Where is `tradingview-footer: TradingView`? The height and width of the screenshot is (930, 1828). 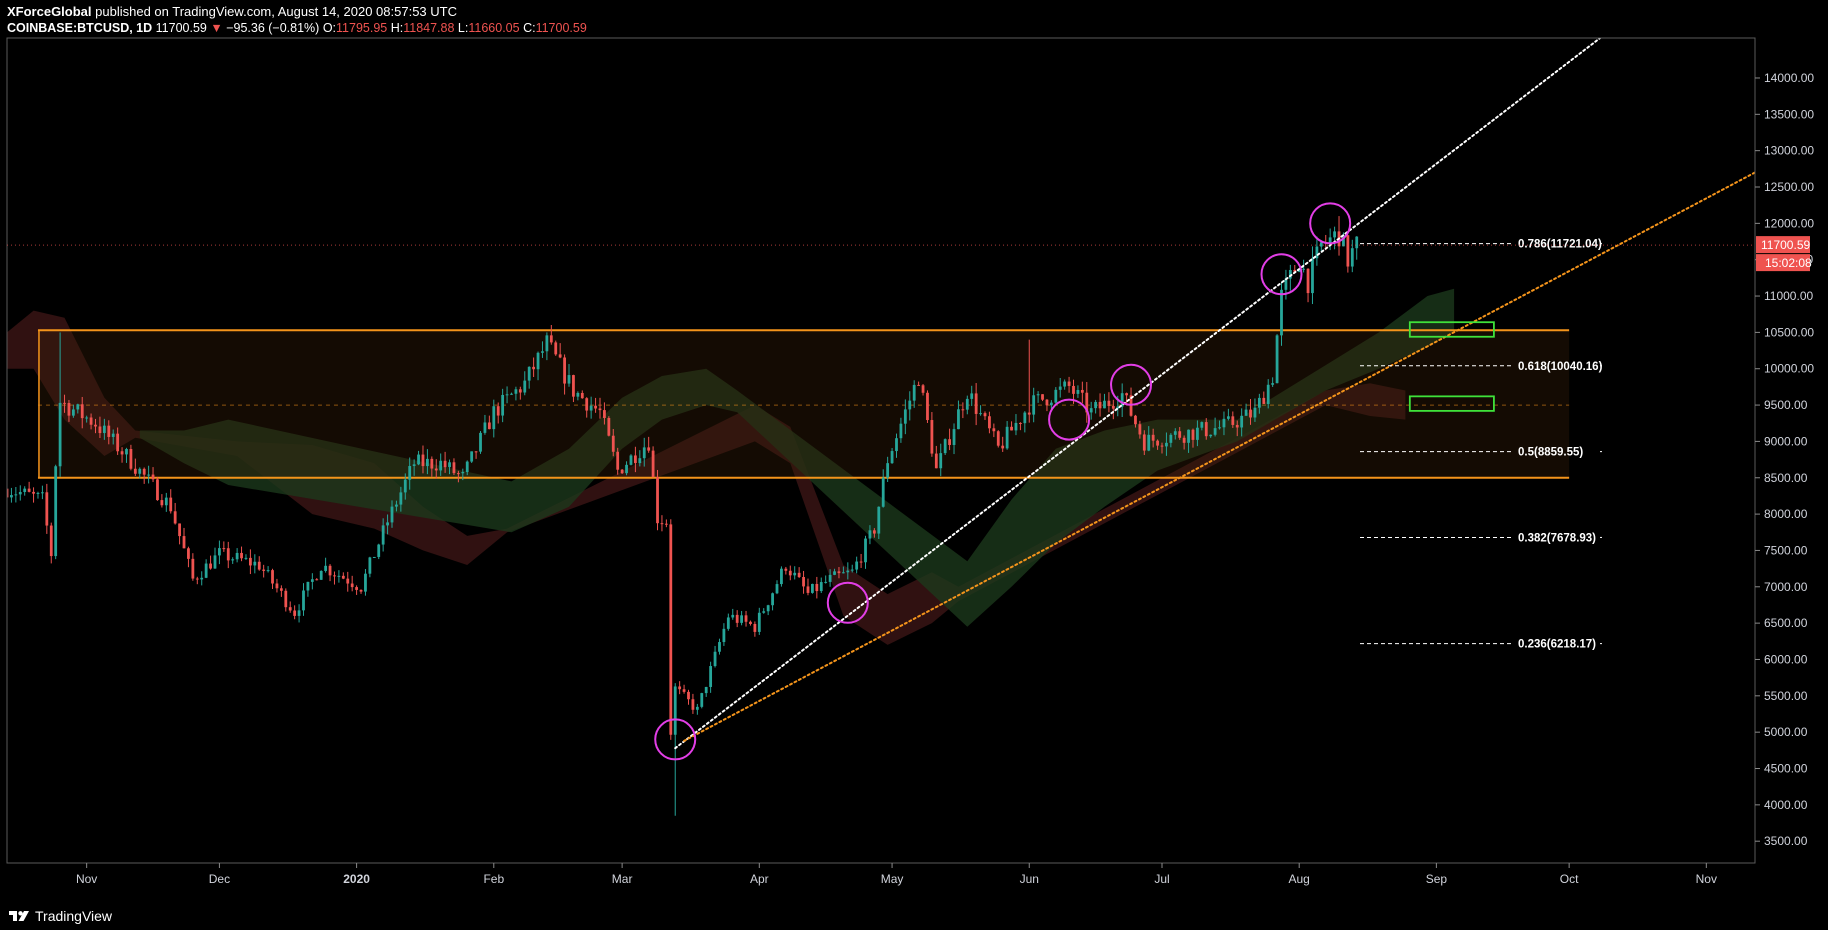
tradingview-footer: TradingView is located at coordinates (60, 916).